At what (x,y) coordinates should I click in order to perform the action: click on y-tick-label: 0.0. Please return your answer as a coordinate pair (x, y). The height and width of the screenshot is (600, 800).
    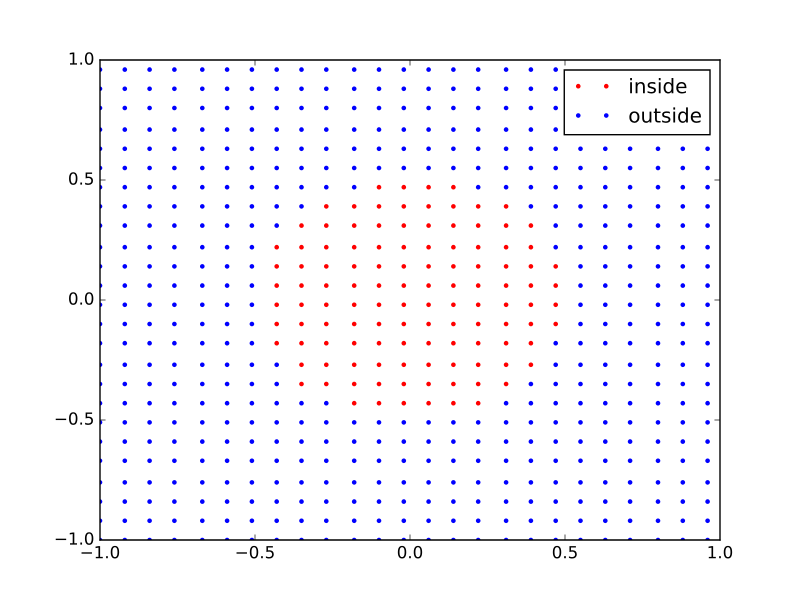
    Looking at the image, I should click on (81, 298).